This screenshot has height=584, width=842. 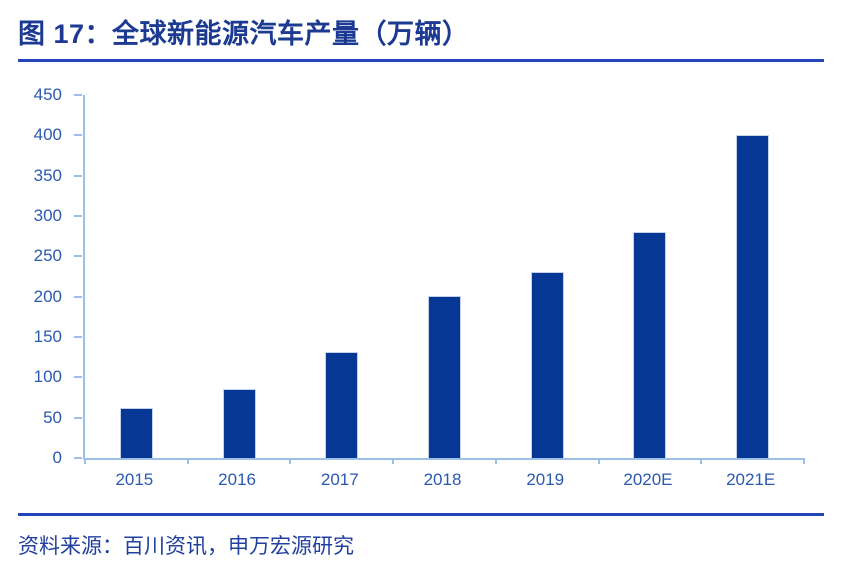 I want to click on y-tick-label-300: 300, so click(x=47, y=215).